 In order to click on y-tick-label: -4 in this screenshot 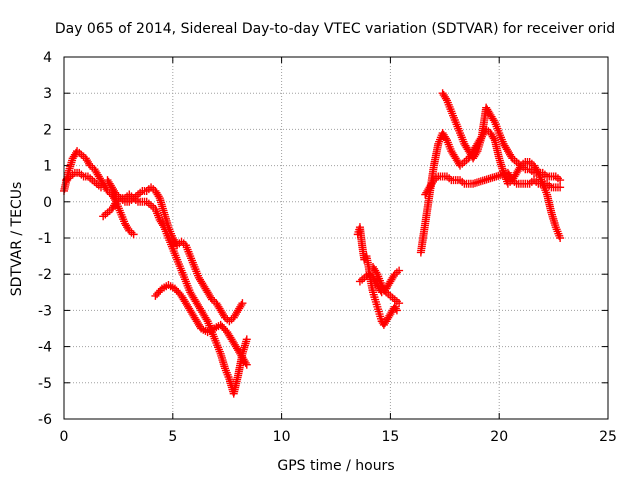, I will do `click(45, 348)`.